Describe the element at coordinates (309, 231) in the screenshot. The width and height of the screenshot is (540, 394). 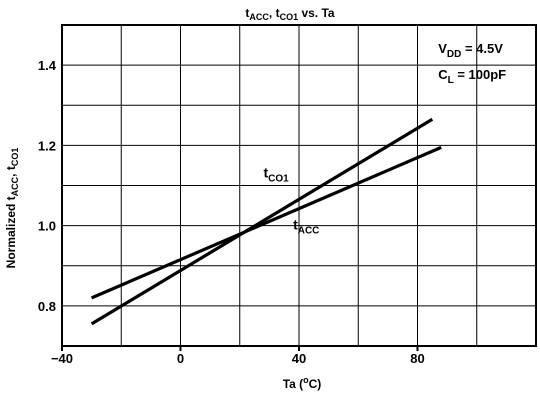
I see `series-label-sub: ACC` at that location.